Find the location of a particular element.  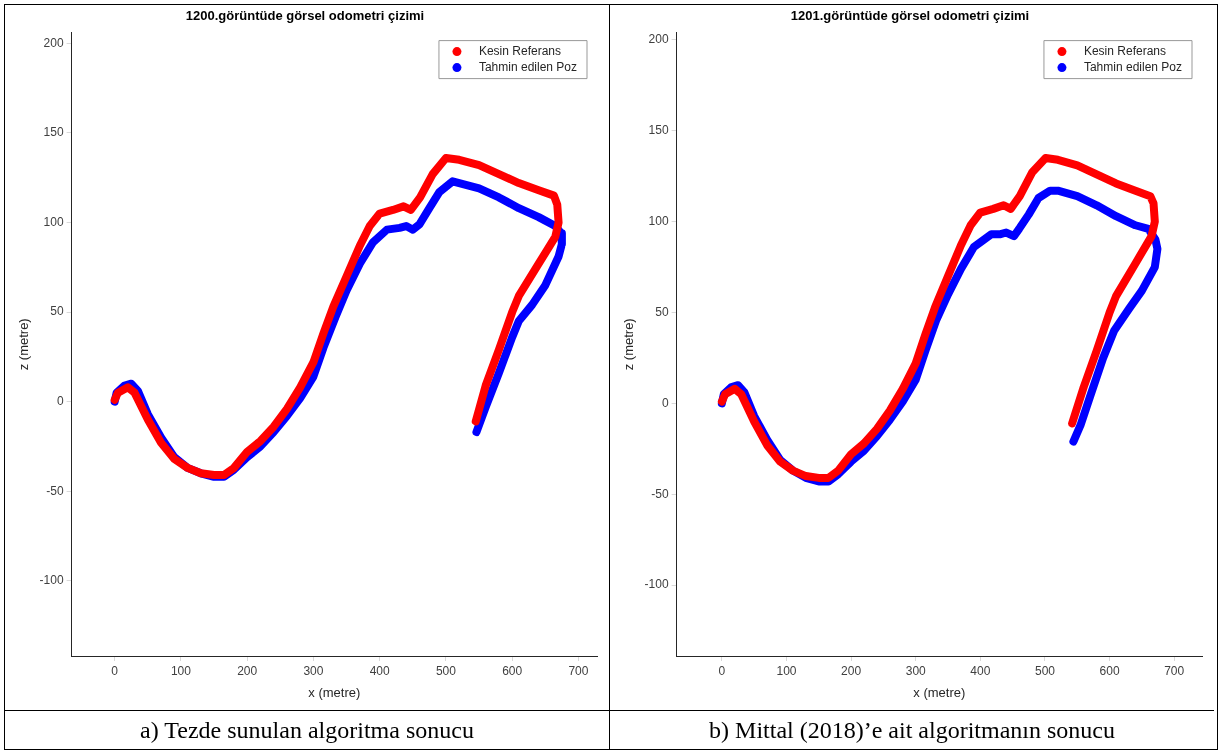

text: b) Mittal (2018)’e ait algoritmanın sonucu is located at coordinates (912, 730).